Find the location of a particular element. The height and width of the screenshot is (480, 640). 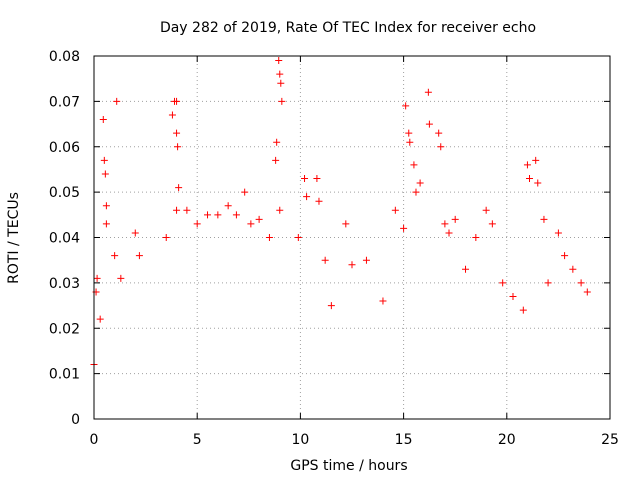

y-tick-label: 0.06 is located at coordinates (64, 148).